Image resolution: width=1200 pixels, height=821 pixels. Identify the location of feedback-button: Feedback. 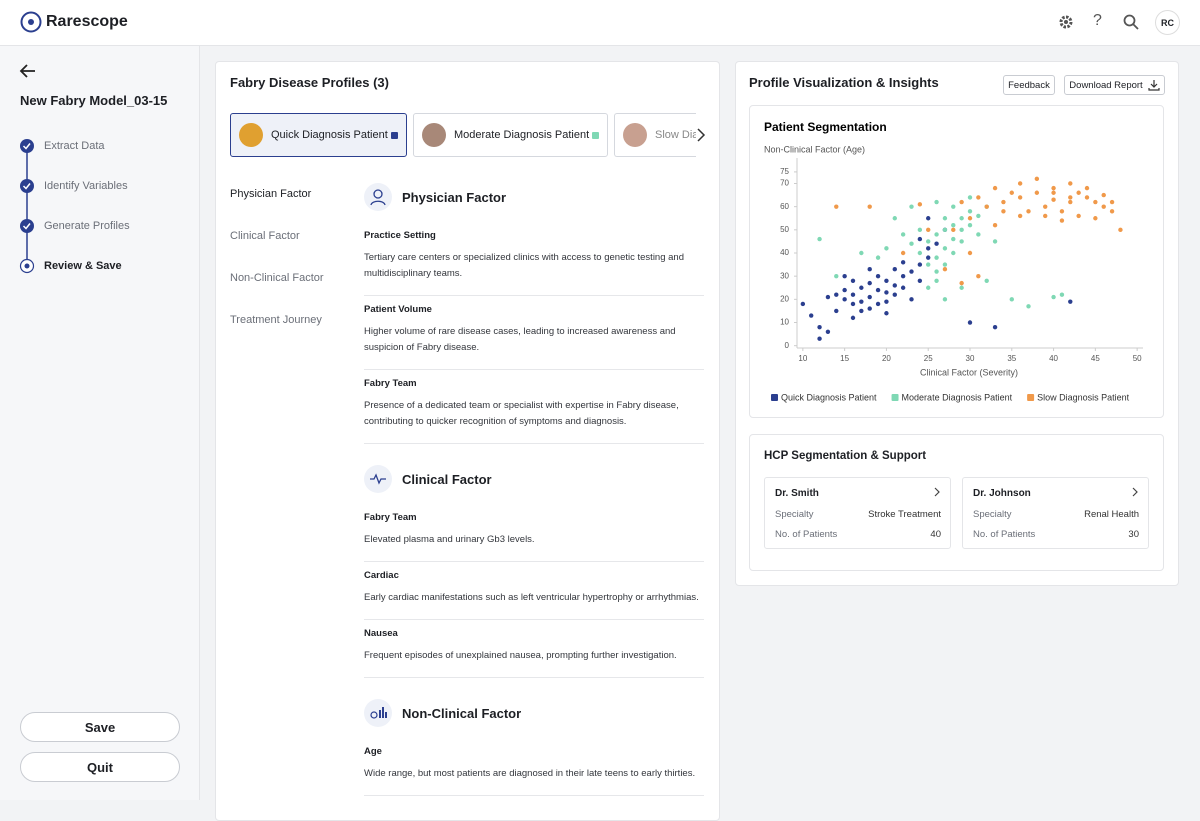
(1029, 85).